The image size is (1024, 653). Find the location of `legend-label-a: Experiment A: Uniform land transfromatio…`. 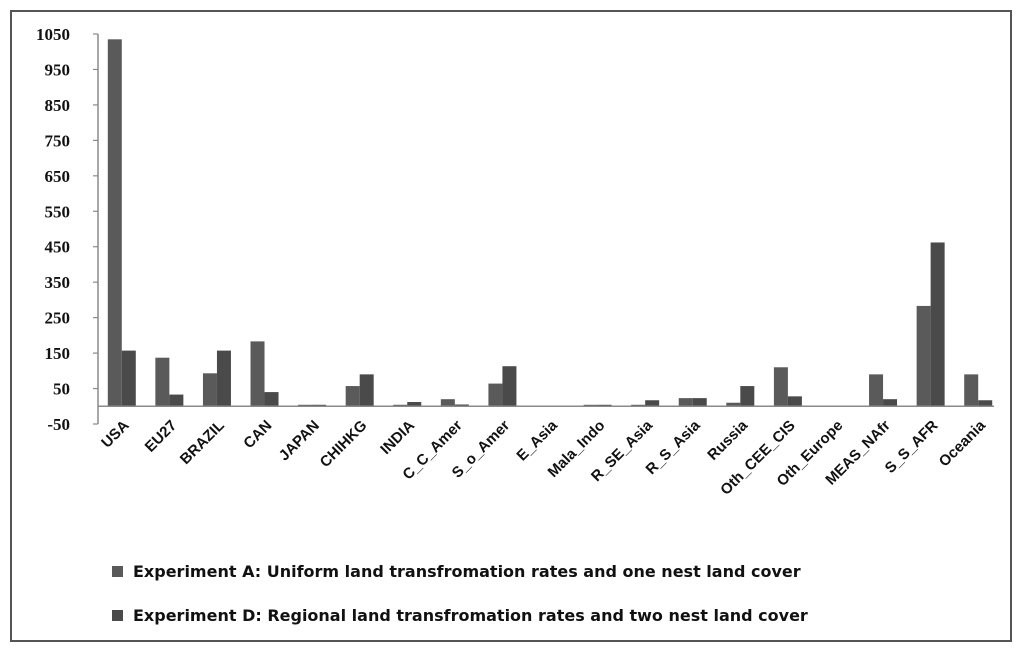

legend-label-a: Experiment A: Uniform land transfromatio… is located at coordinates (467, 571).